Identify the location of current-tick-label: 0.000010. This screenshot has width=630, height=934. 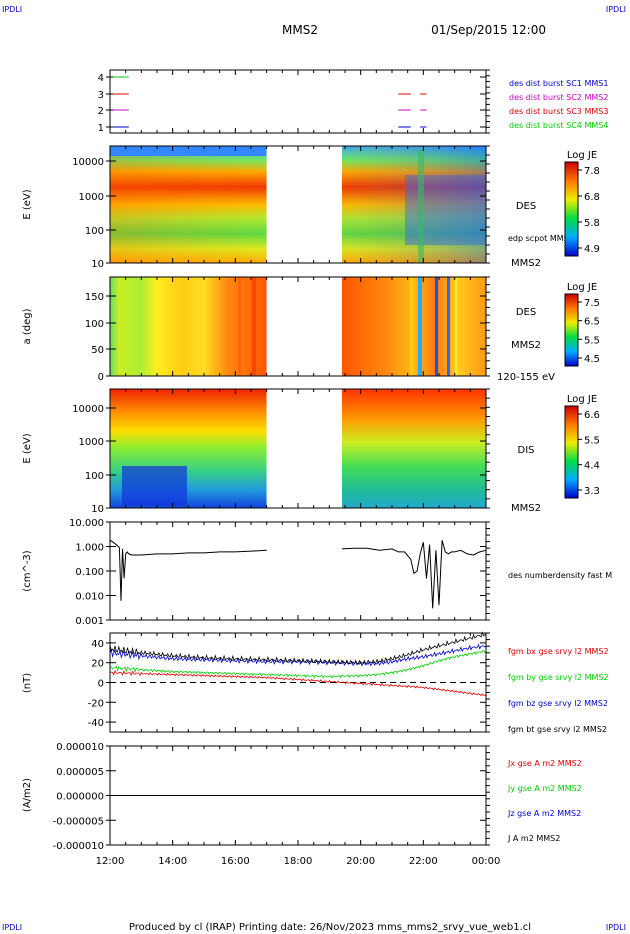
(80, 747).